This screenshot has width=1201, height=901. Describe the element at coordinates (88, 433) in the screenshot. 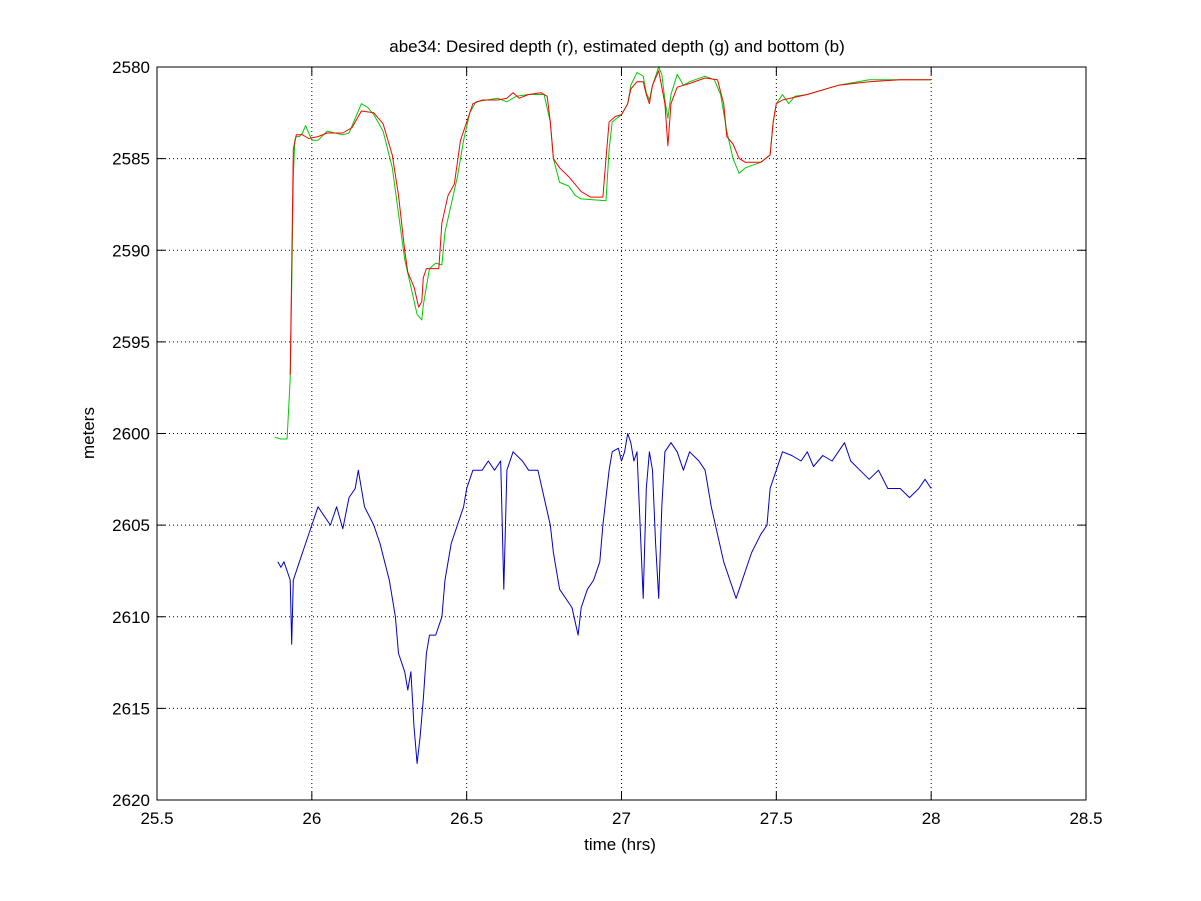

I see `y-axis-label: meters` at that location.